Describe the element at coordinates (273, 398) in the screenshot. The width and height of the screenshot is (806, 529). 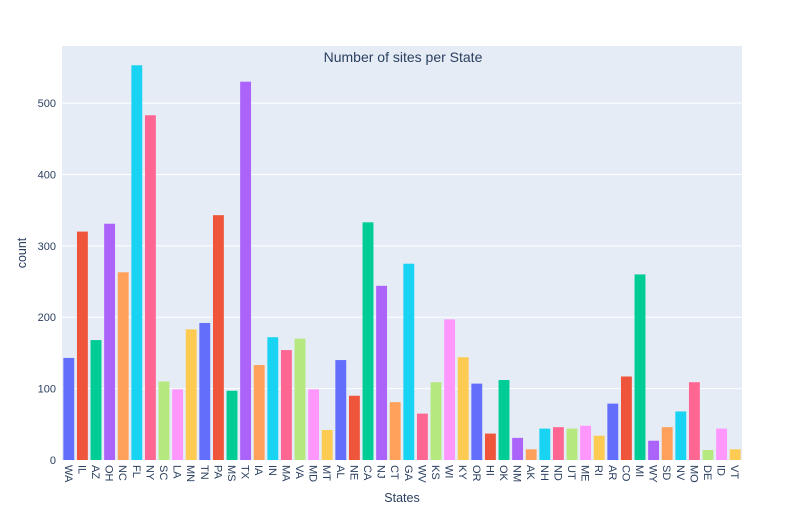
I see `bar-in` at that location.